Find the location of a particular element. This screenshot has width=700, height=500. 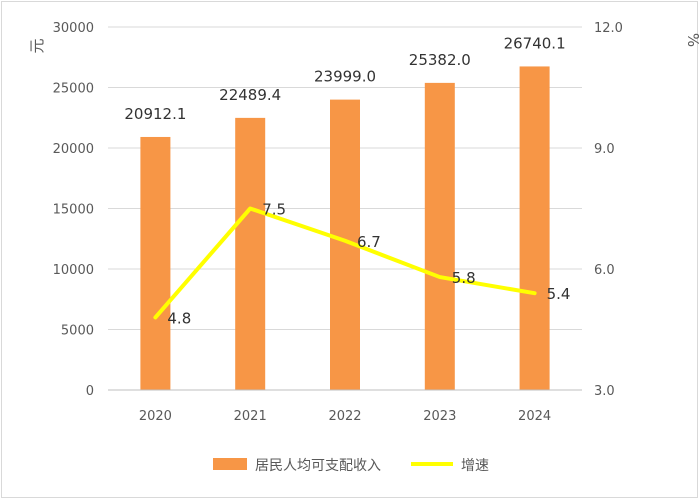

left-tick-label: 30000 is located at coordinates (73, 28).